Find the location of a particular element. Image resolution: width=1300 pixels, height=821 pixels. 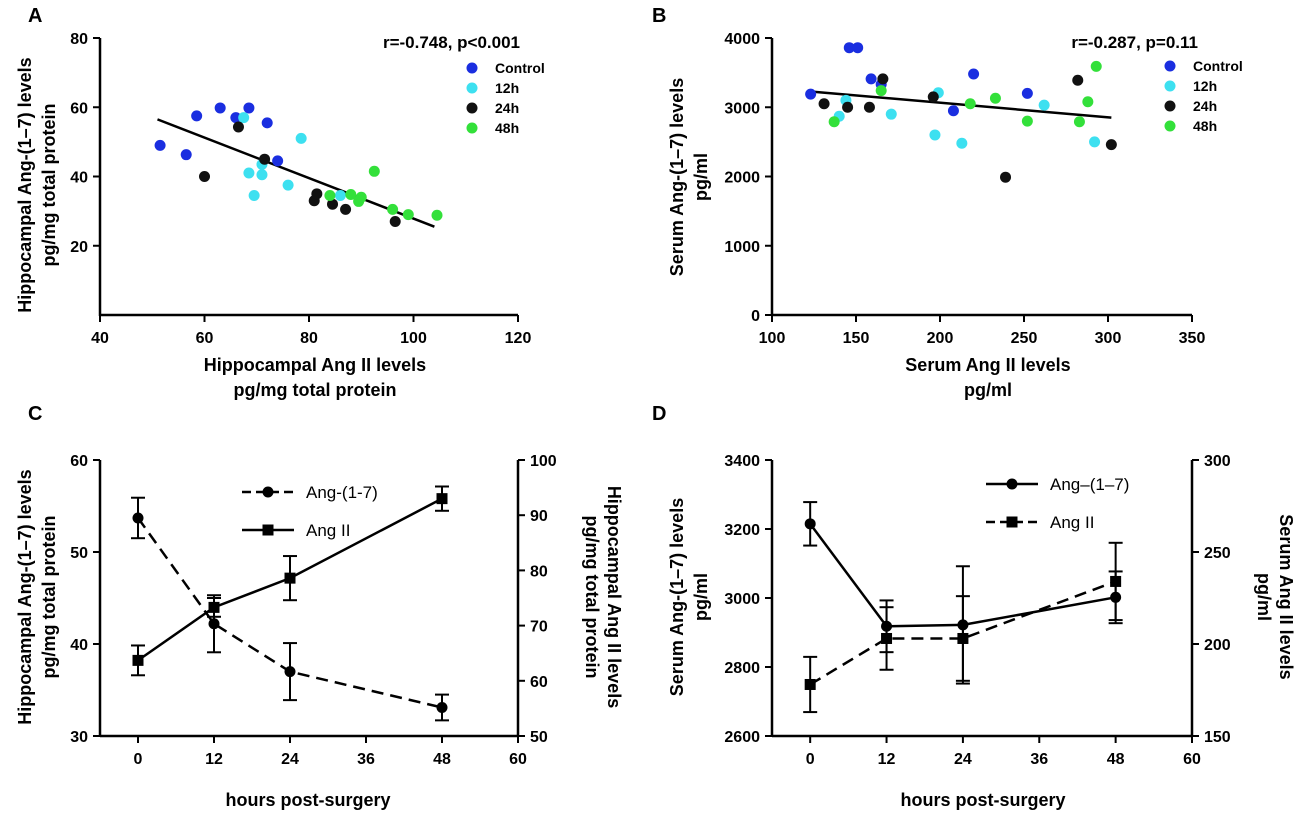

panel-b-xtick-label: 200 is located at coordinates (940, 338).